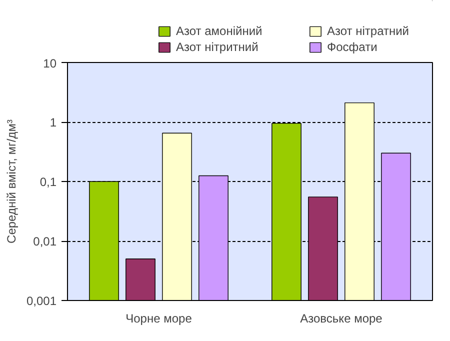 The width and height of the screenshot is (450, 341). I want to click on y-axis-title: Середній вміст, мг/дм³, so click(11, 182).